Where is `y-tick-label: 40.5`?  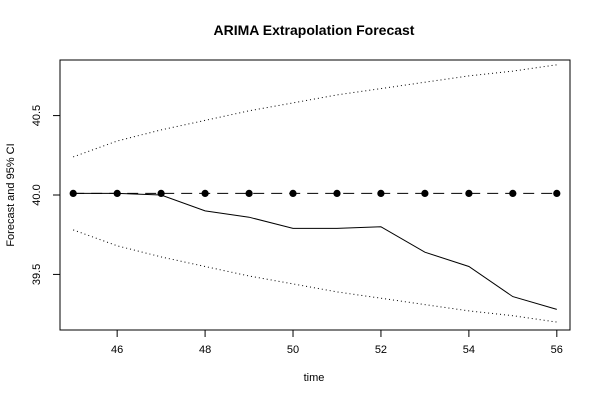 y-tick-label: 40.5 is located at coordinates (37, 115).